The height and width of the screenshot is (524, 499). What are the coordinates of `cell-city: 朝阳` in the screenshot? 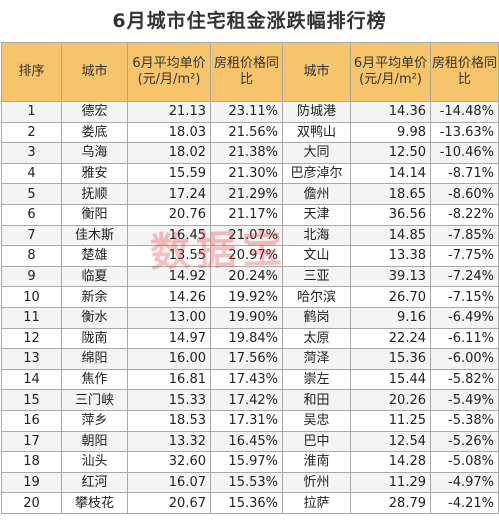 It's located at (94, 441).